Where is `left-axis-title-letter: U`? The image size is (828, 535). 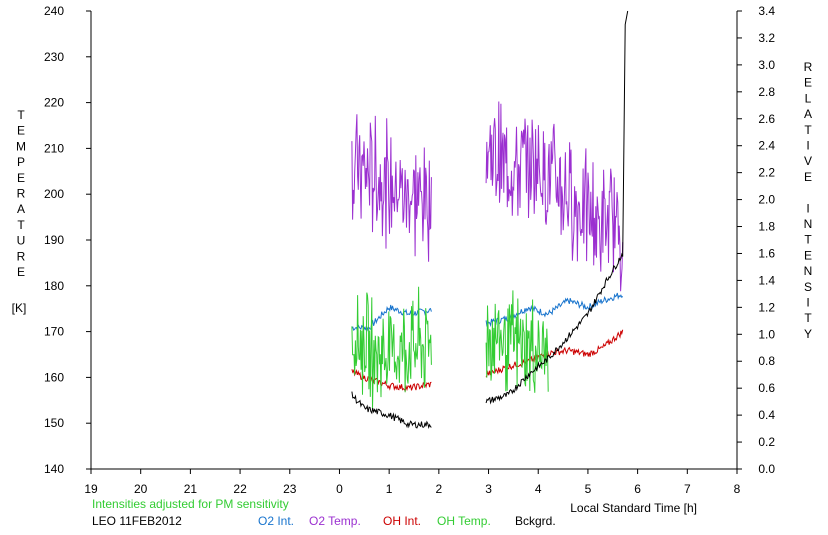
left-axis-title-letter: U is located at coordinates (21, 241).